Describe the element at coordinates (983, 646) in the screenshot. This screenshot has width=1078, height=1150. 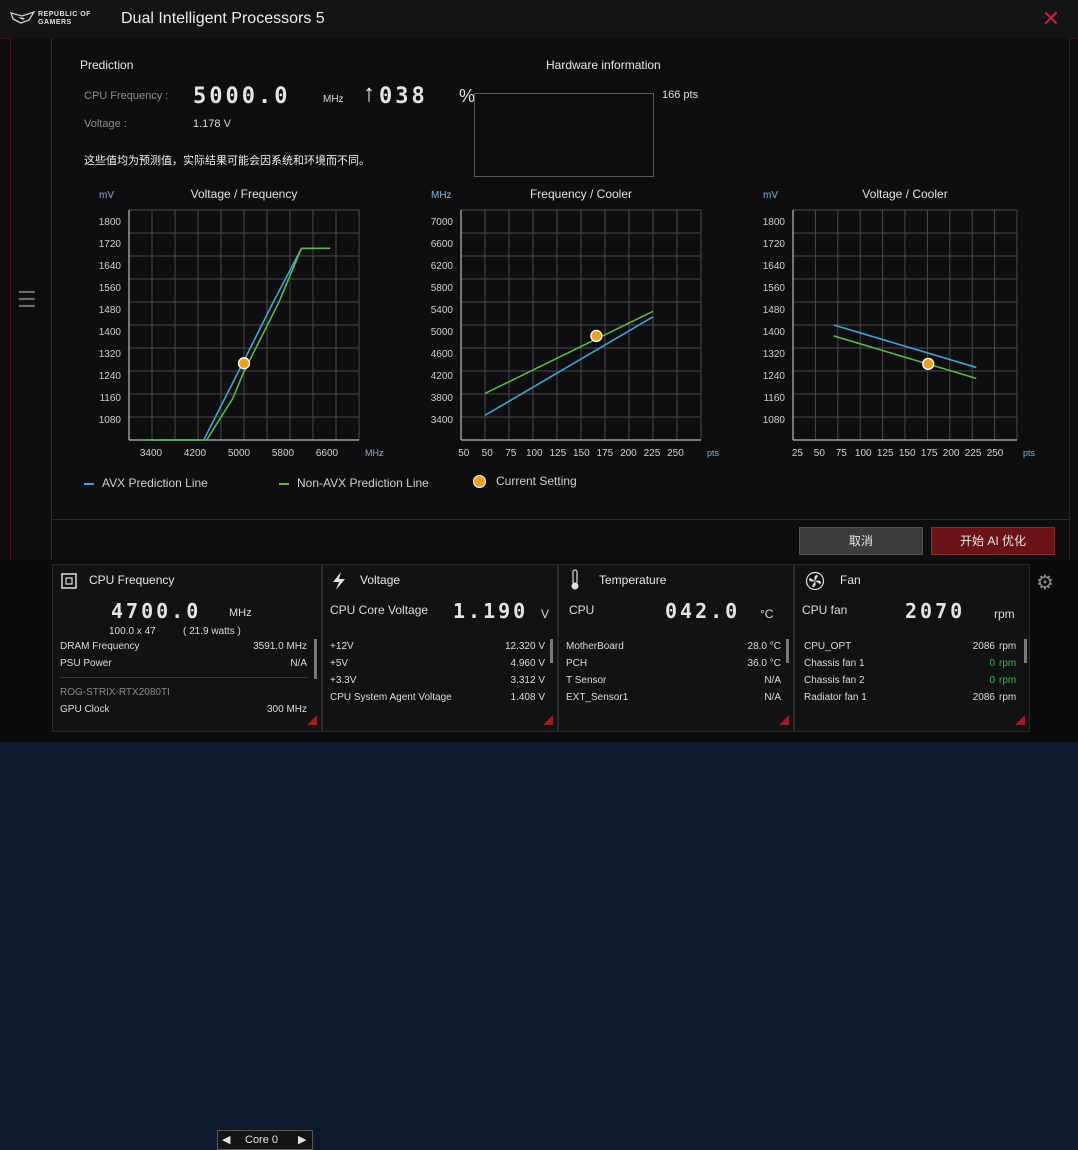
I see `cpu-opt-fan-value: 2086` at that location.